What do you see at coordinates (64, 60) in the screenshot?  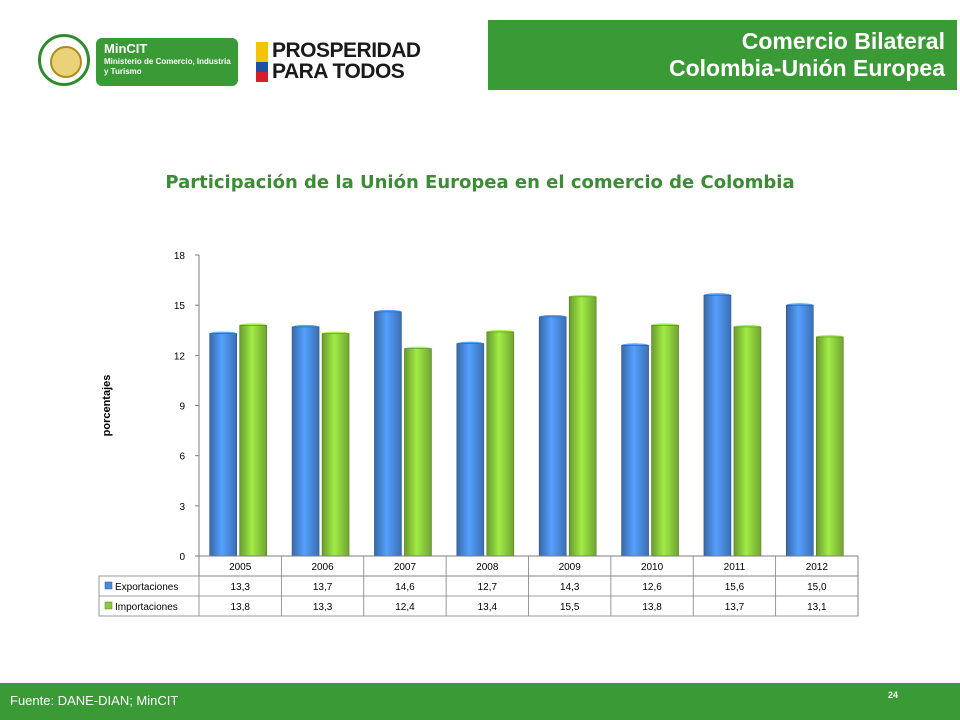 I see `colombia-seal-icon` at bounding box center [64, 60].